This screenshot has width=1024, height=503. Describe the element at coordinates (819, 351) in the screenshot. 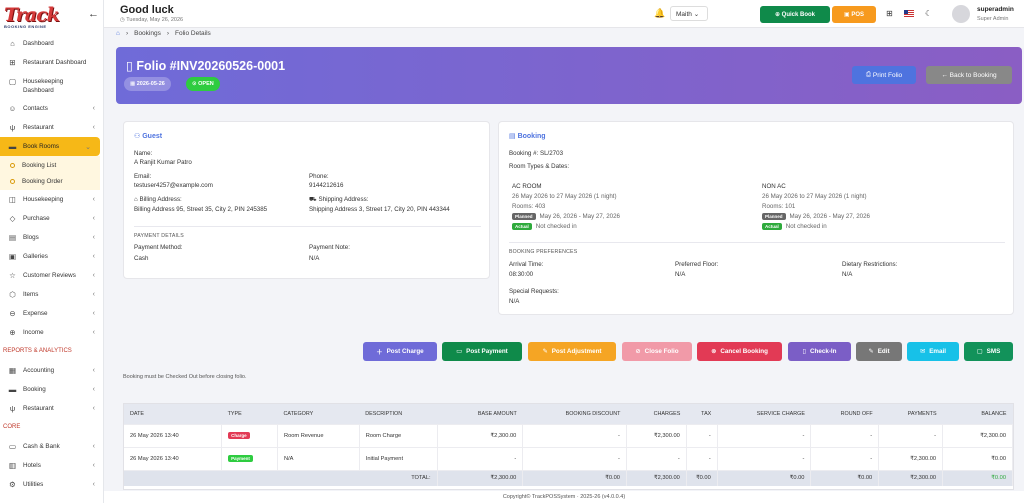

I see `check-in-button: ▯ Check-In` at that location.